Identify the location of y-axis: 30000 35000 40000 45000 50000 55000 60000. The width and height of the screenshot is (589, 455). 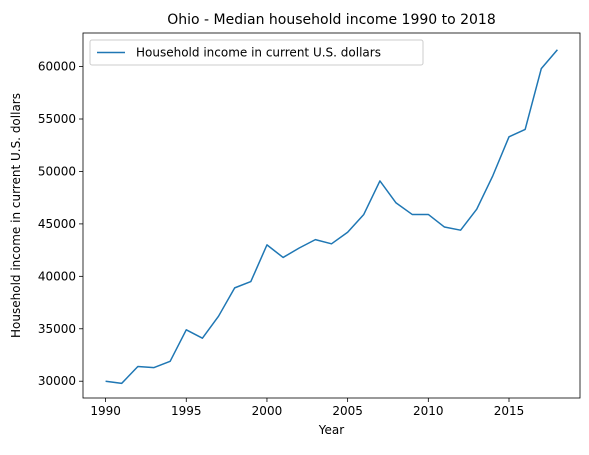
(60, 224).